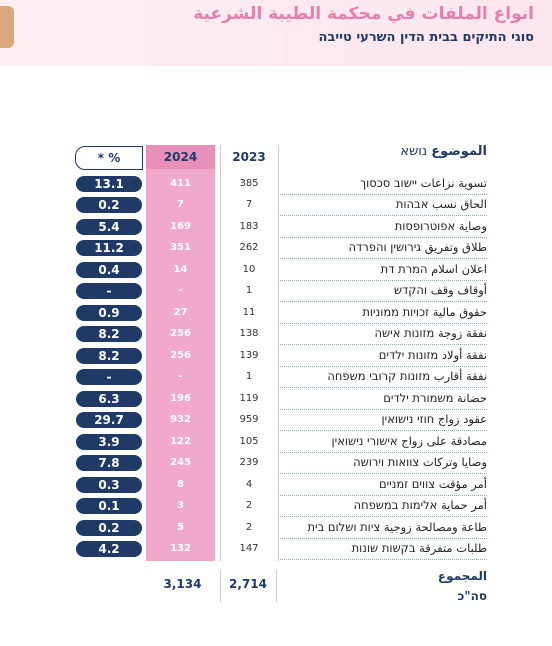 The width and height of the screenshot is (552, 646). What do you see at coordinates (7, 27) in the screenshot?
I see `logo-fragment` at bounding box center [7, 27].